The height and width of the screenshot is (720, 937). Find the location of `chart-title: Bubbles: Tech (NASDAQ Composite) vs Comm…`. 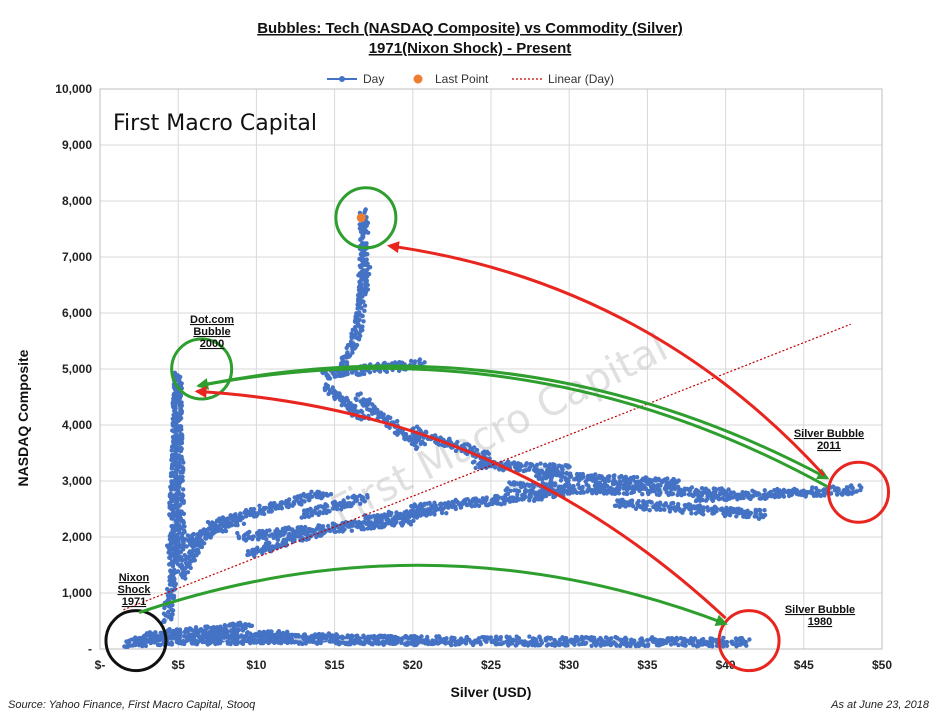

chart-title: Bubbles: Tech (NASDAQ Composite) vs Comm… is located at coordinates (470, 28).